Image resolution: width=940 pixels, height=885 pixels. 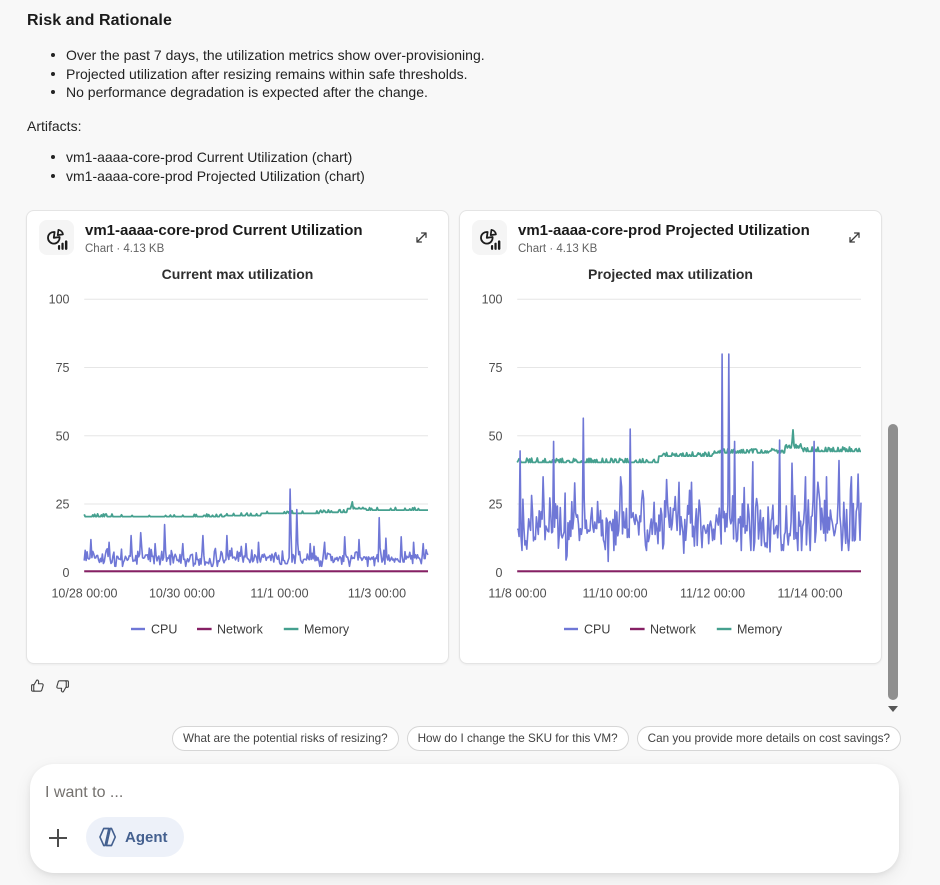 What do you see at coordinates (377, 594) in the screenshot?
I see `svg-text: 11/3 00:00` at bounding box center [377, 594].